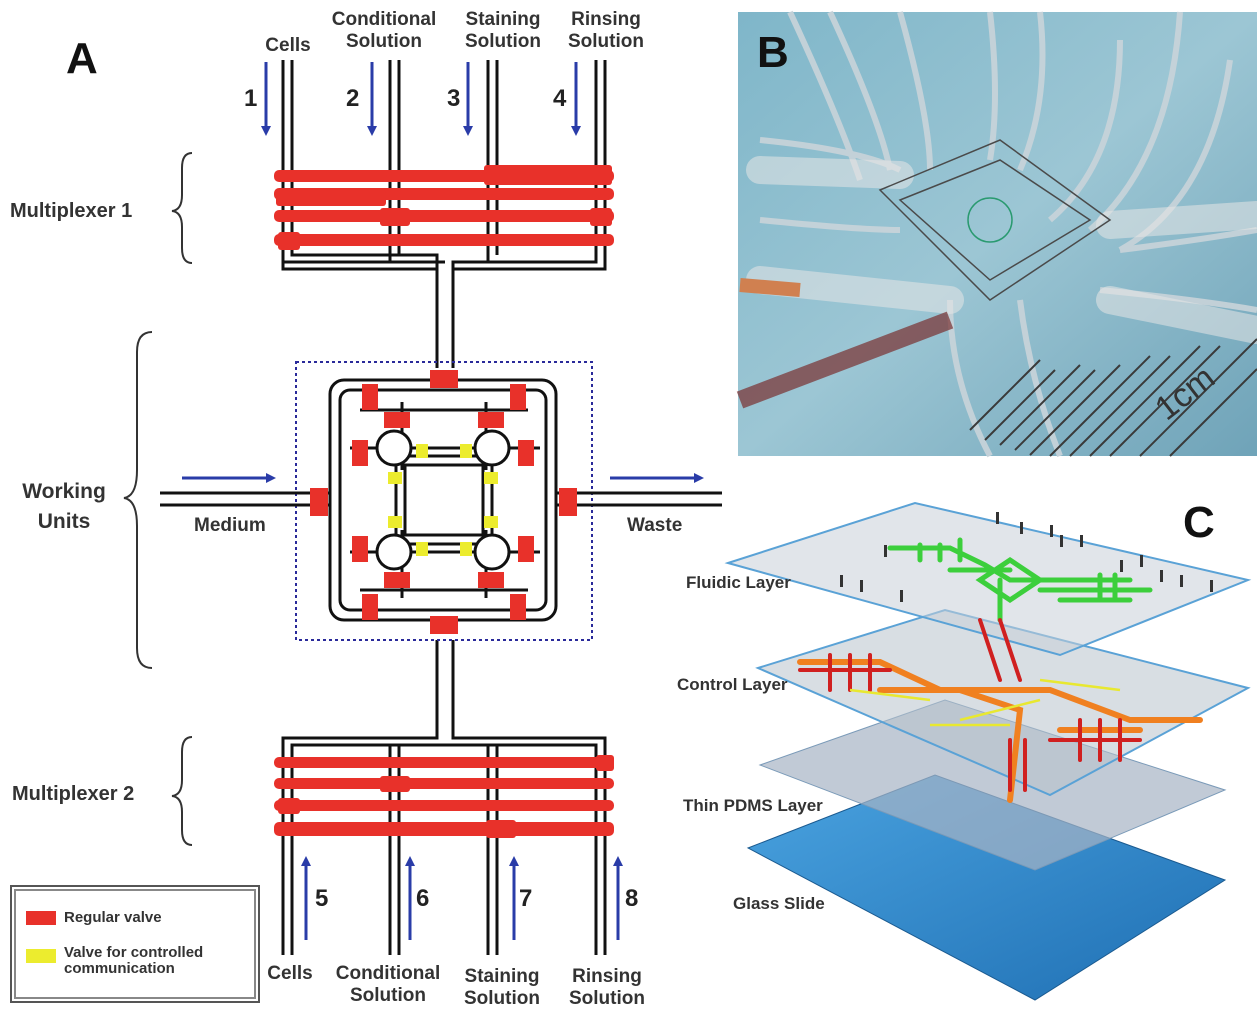 This screenshot has height=1013, width=1257. Describe the element at coordinates (158, 499) in the screenshot. I see `left-braces` at that location.